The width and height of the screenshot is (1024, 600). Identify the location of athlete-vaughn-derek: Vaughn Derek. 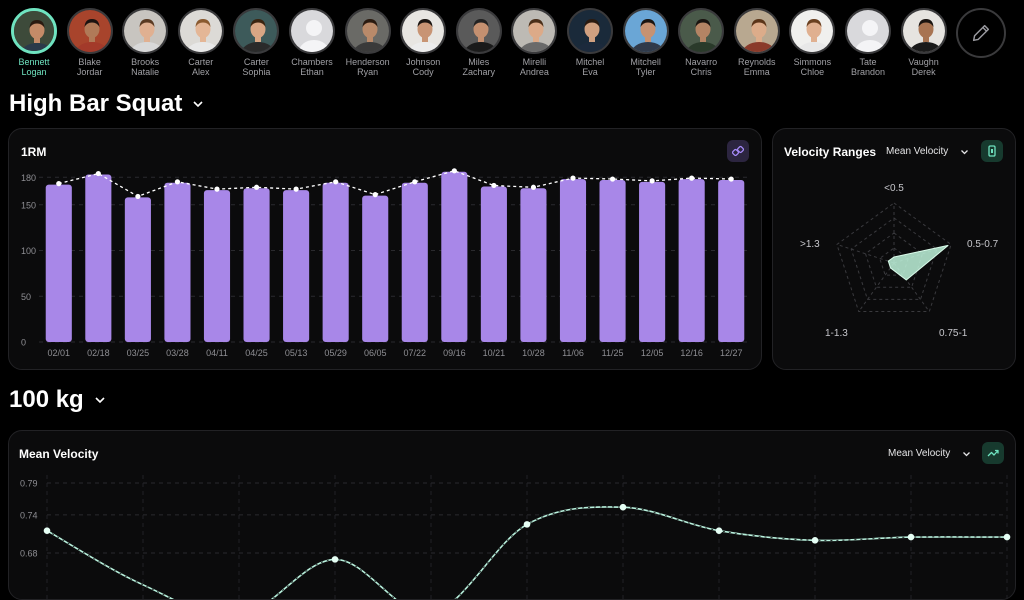
(924, 42).